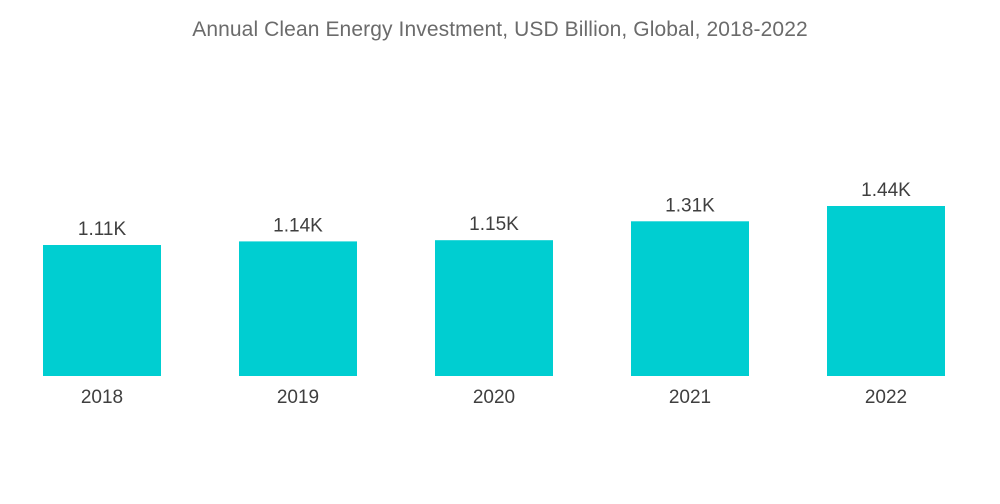  Describe the element at coordinates (494, 308) in the screenshot. I see `bar-2020` at that location.